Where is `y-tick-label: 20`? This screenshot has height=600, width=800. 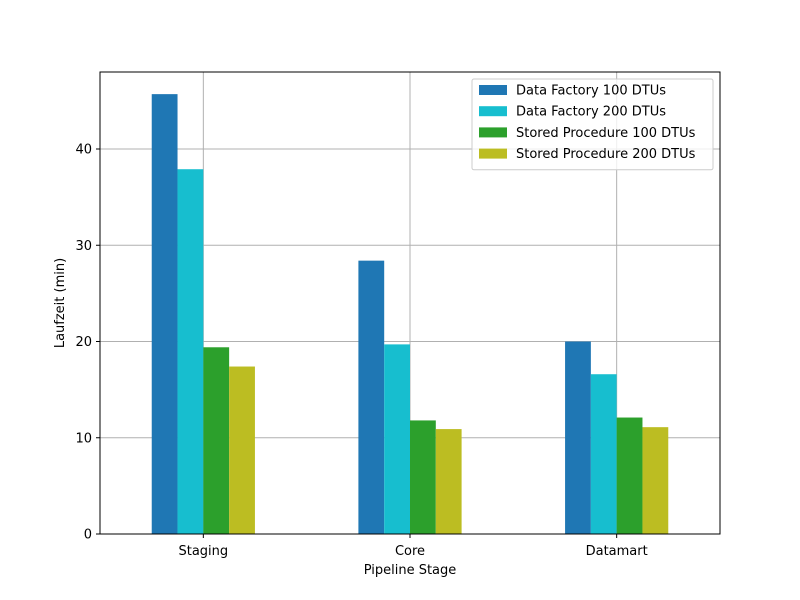 y-tick-label: 20 is located at coordinates (83, 342).